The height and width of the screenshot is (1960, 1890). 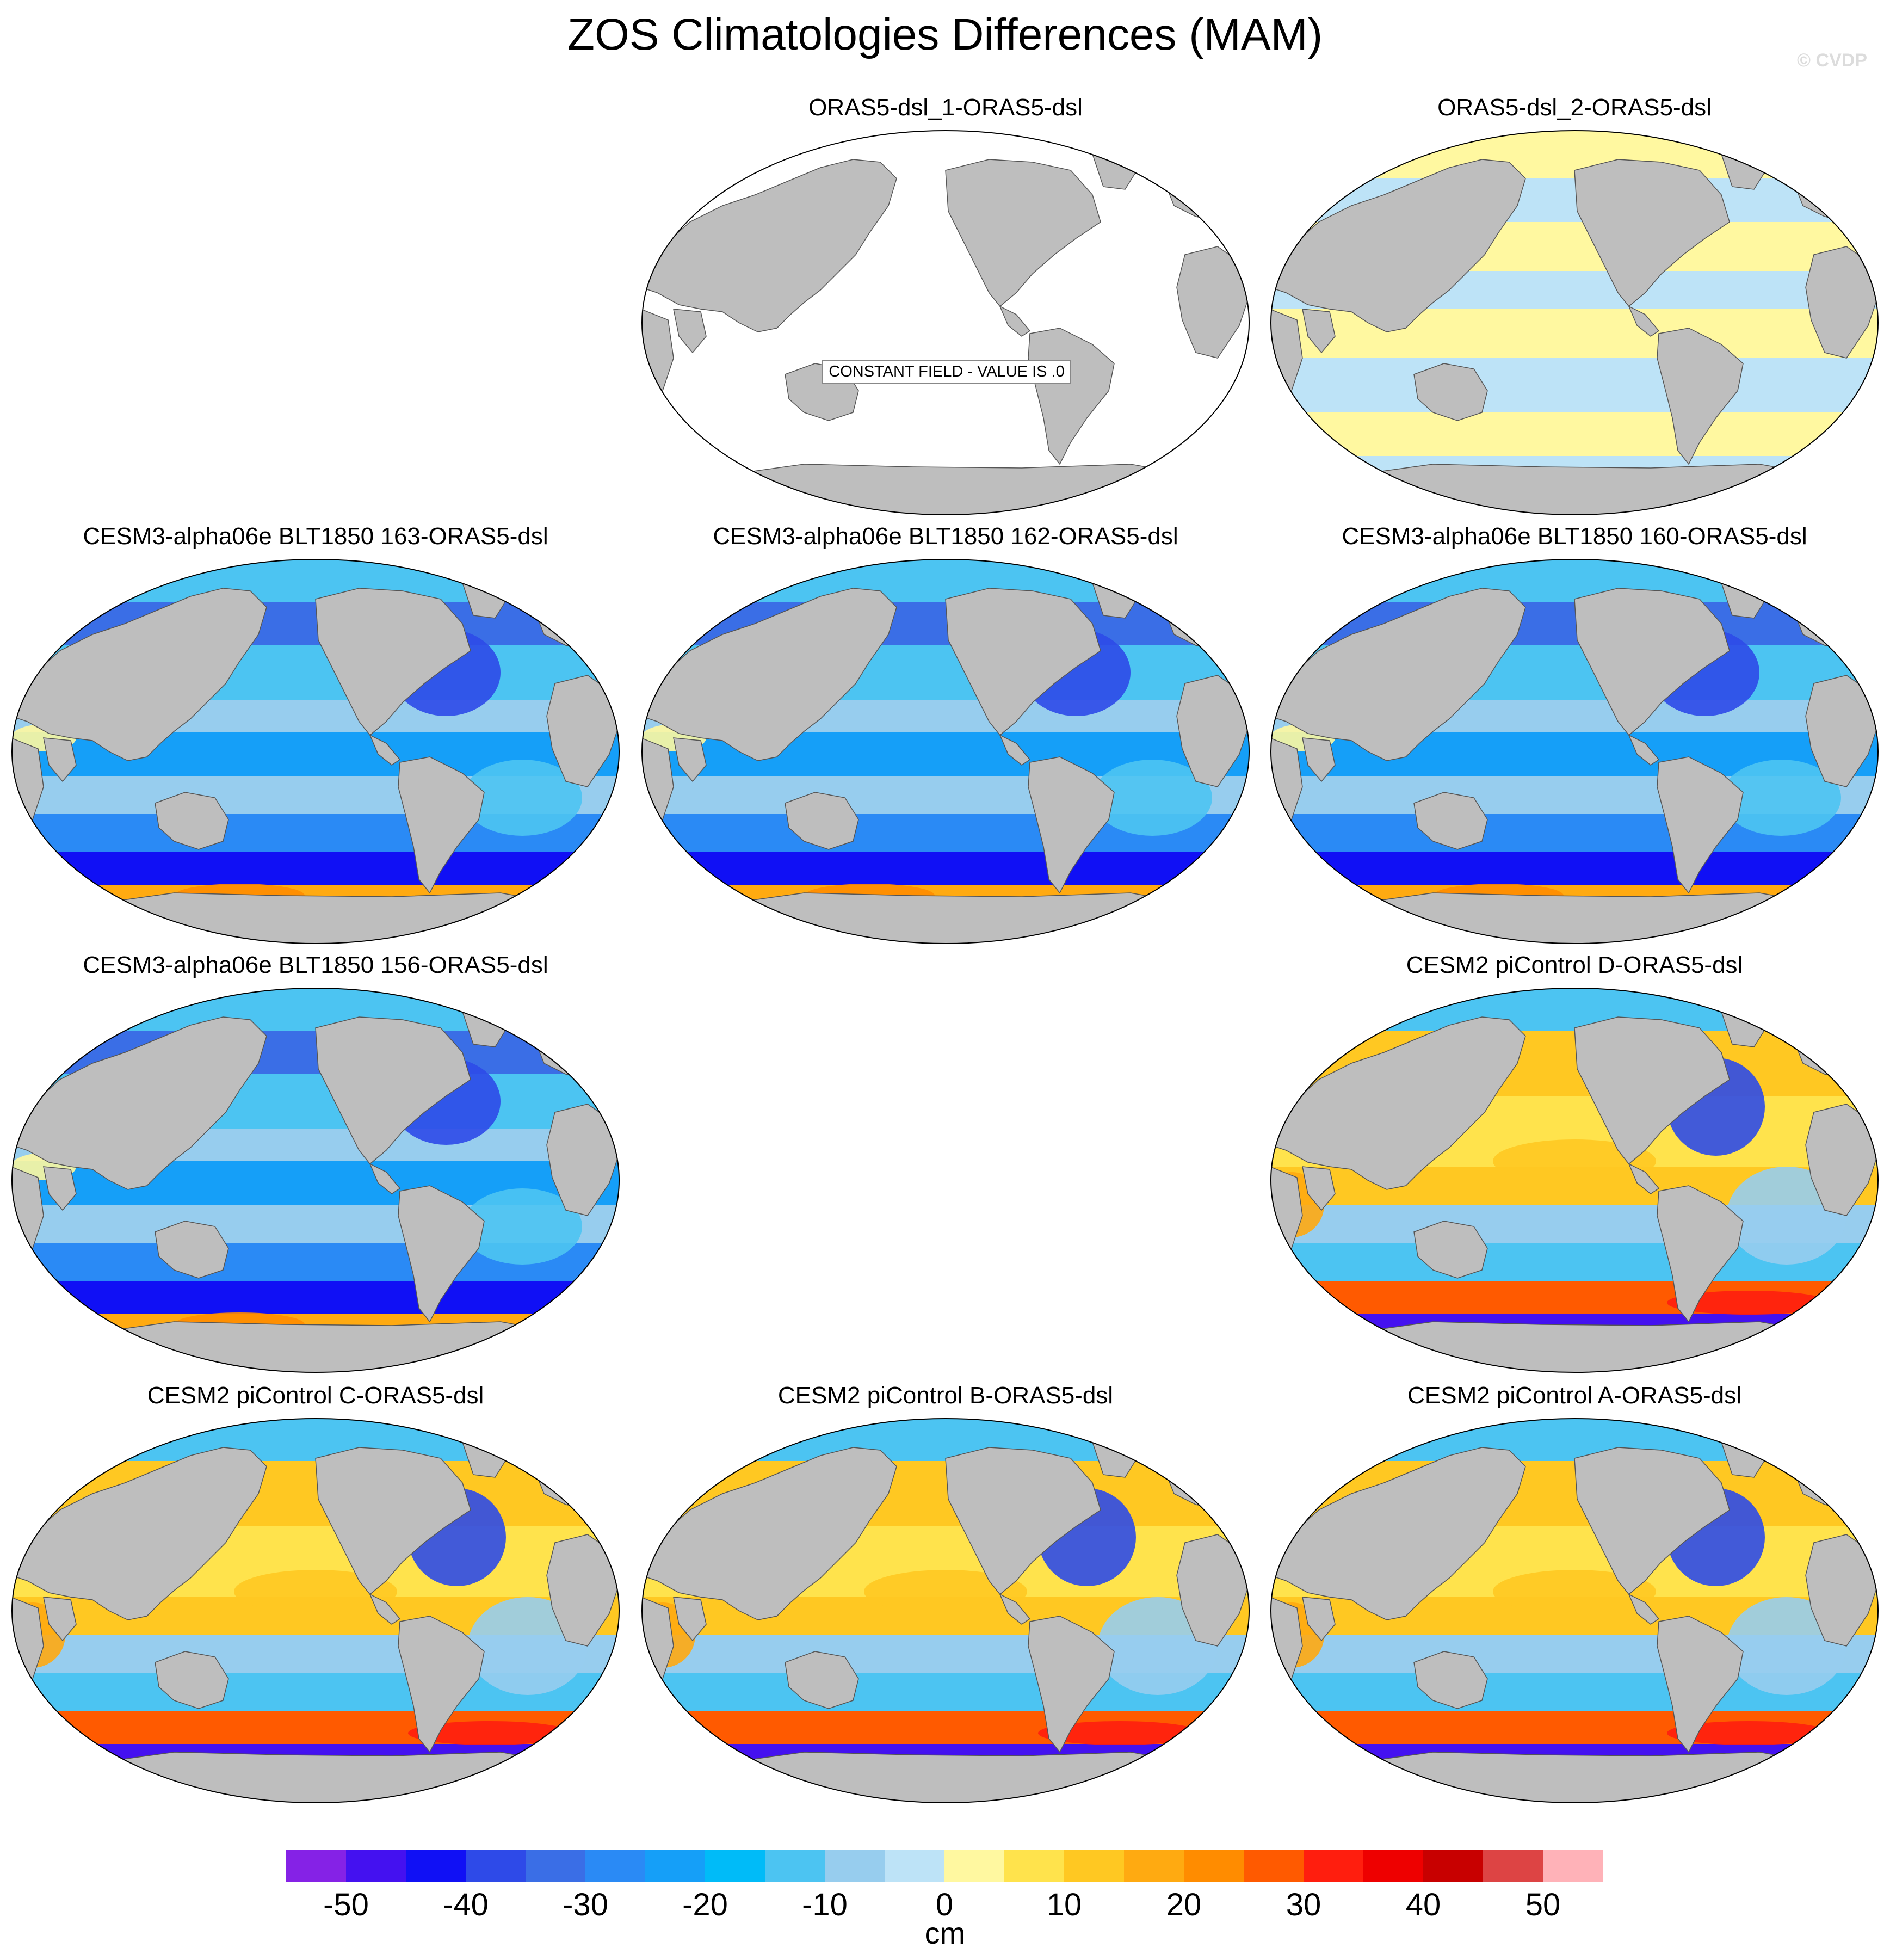 I want to click on map-panel-p6: CESM3-alpha06e BLT1850 156-ORAS5-dsl, so click(x=315, y=1164).